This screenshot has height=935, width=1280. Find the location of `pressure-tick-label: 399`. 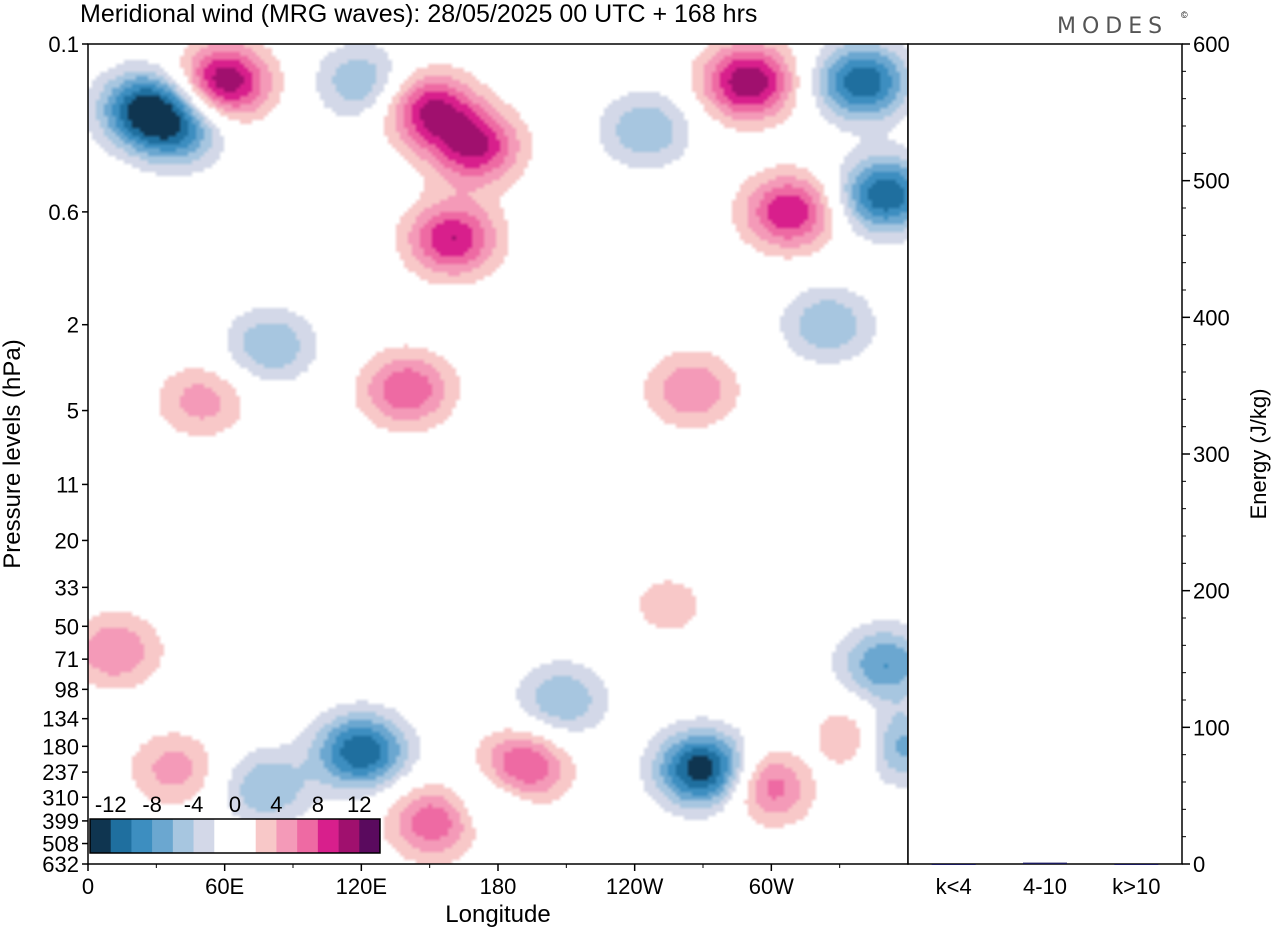

pressure-tick-label: 399 is located at coordinates (60, 821).